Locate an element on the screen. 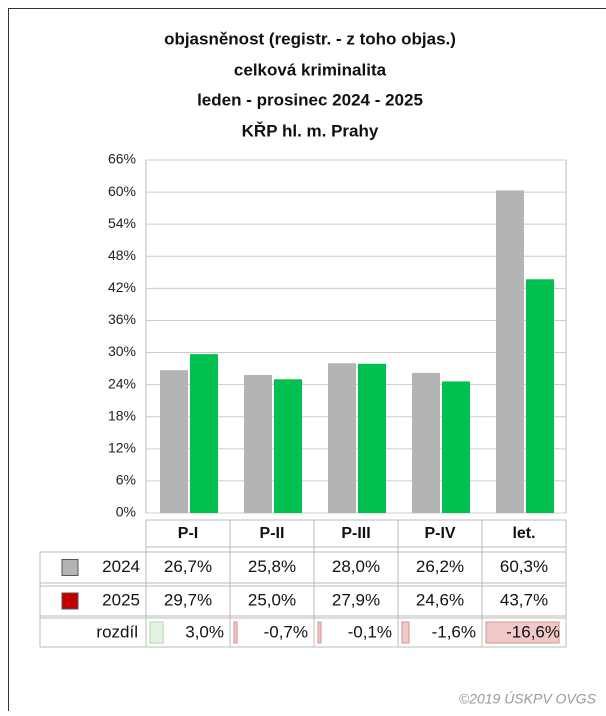  y-tick-label: 24% is located at coordinates (122, 383).